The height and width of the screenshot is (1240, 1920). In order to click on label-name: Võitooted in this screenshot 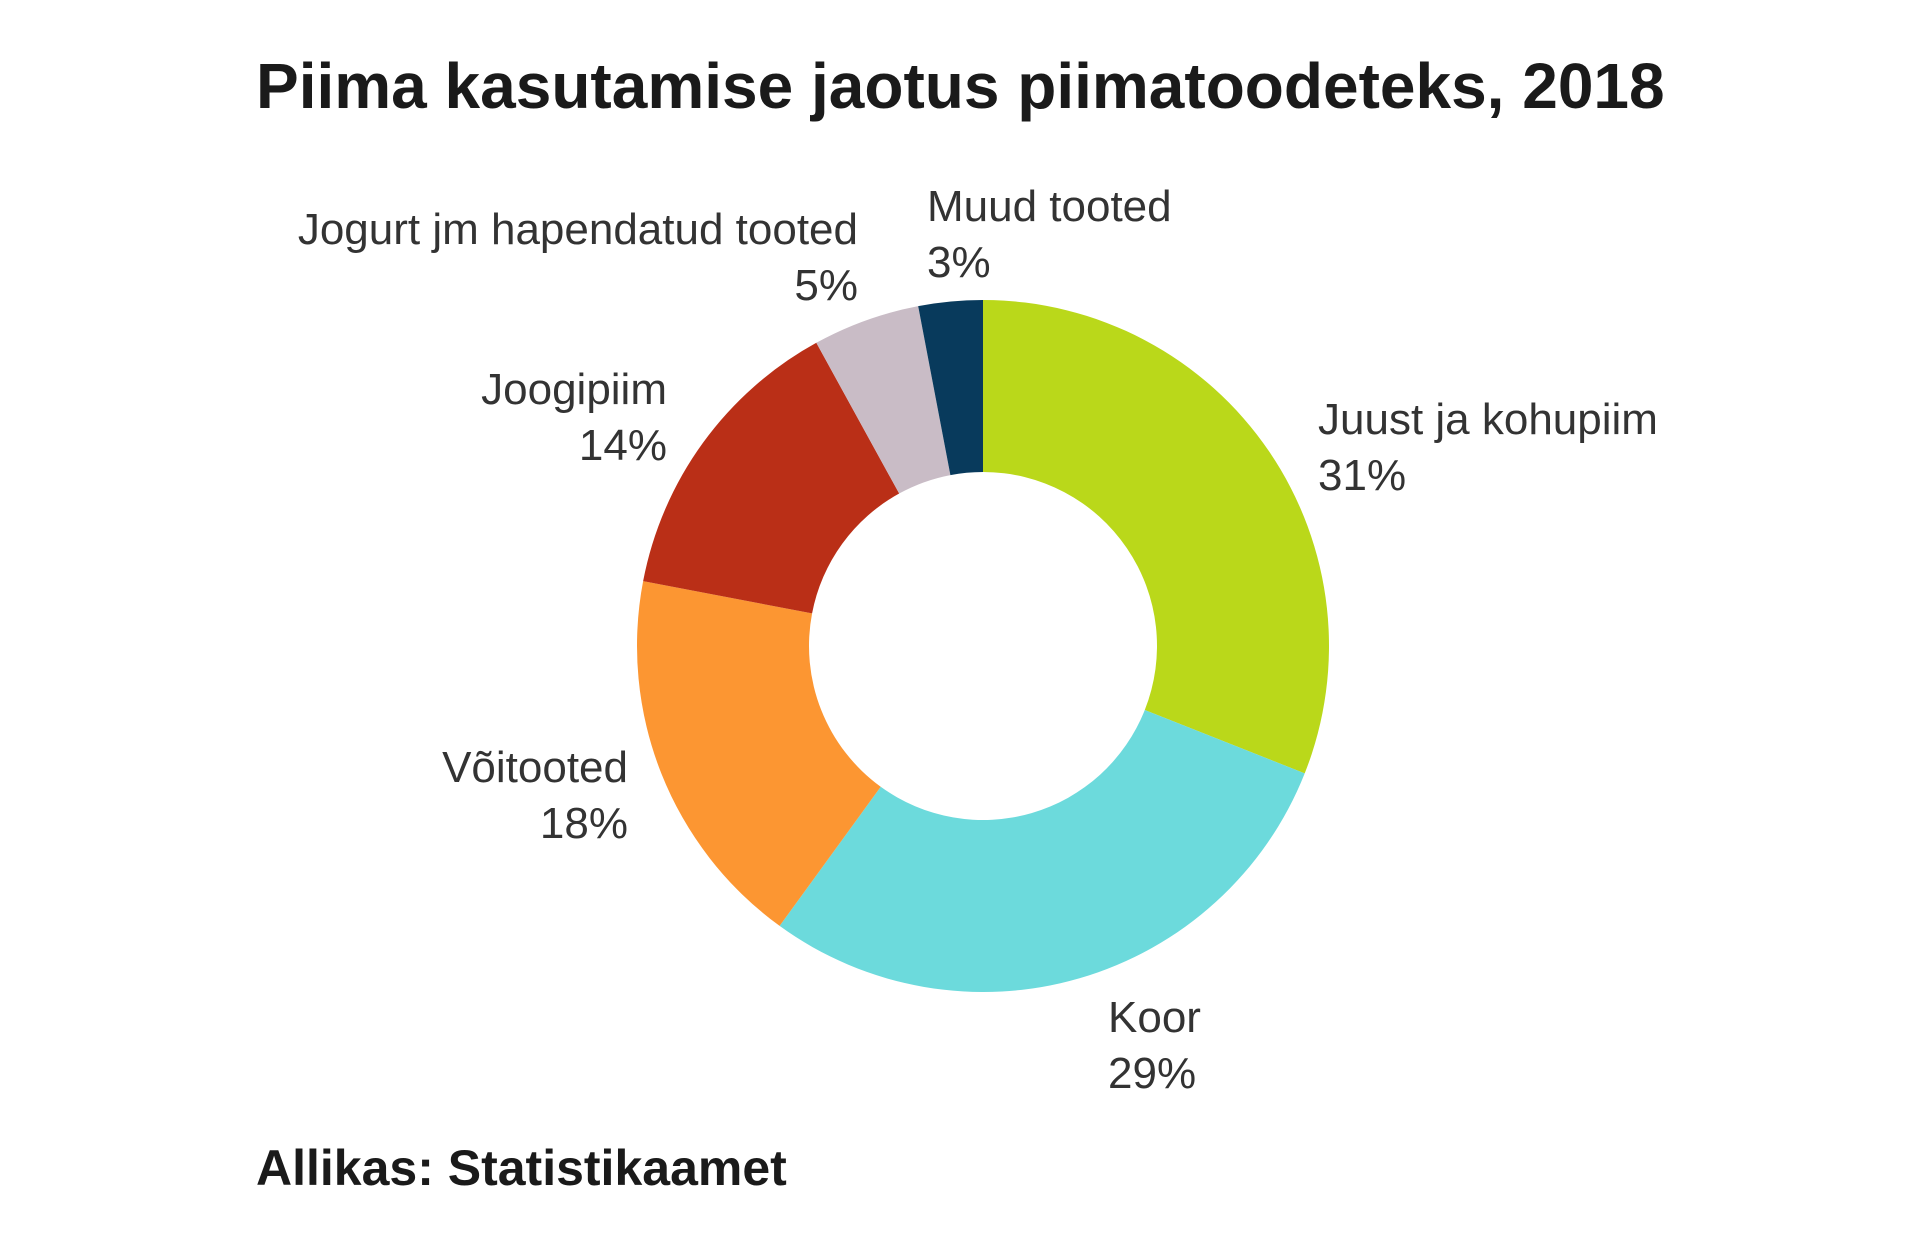, I will do `click(535, 767)`.